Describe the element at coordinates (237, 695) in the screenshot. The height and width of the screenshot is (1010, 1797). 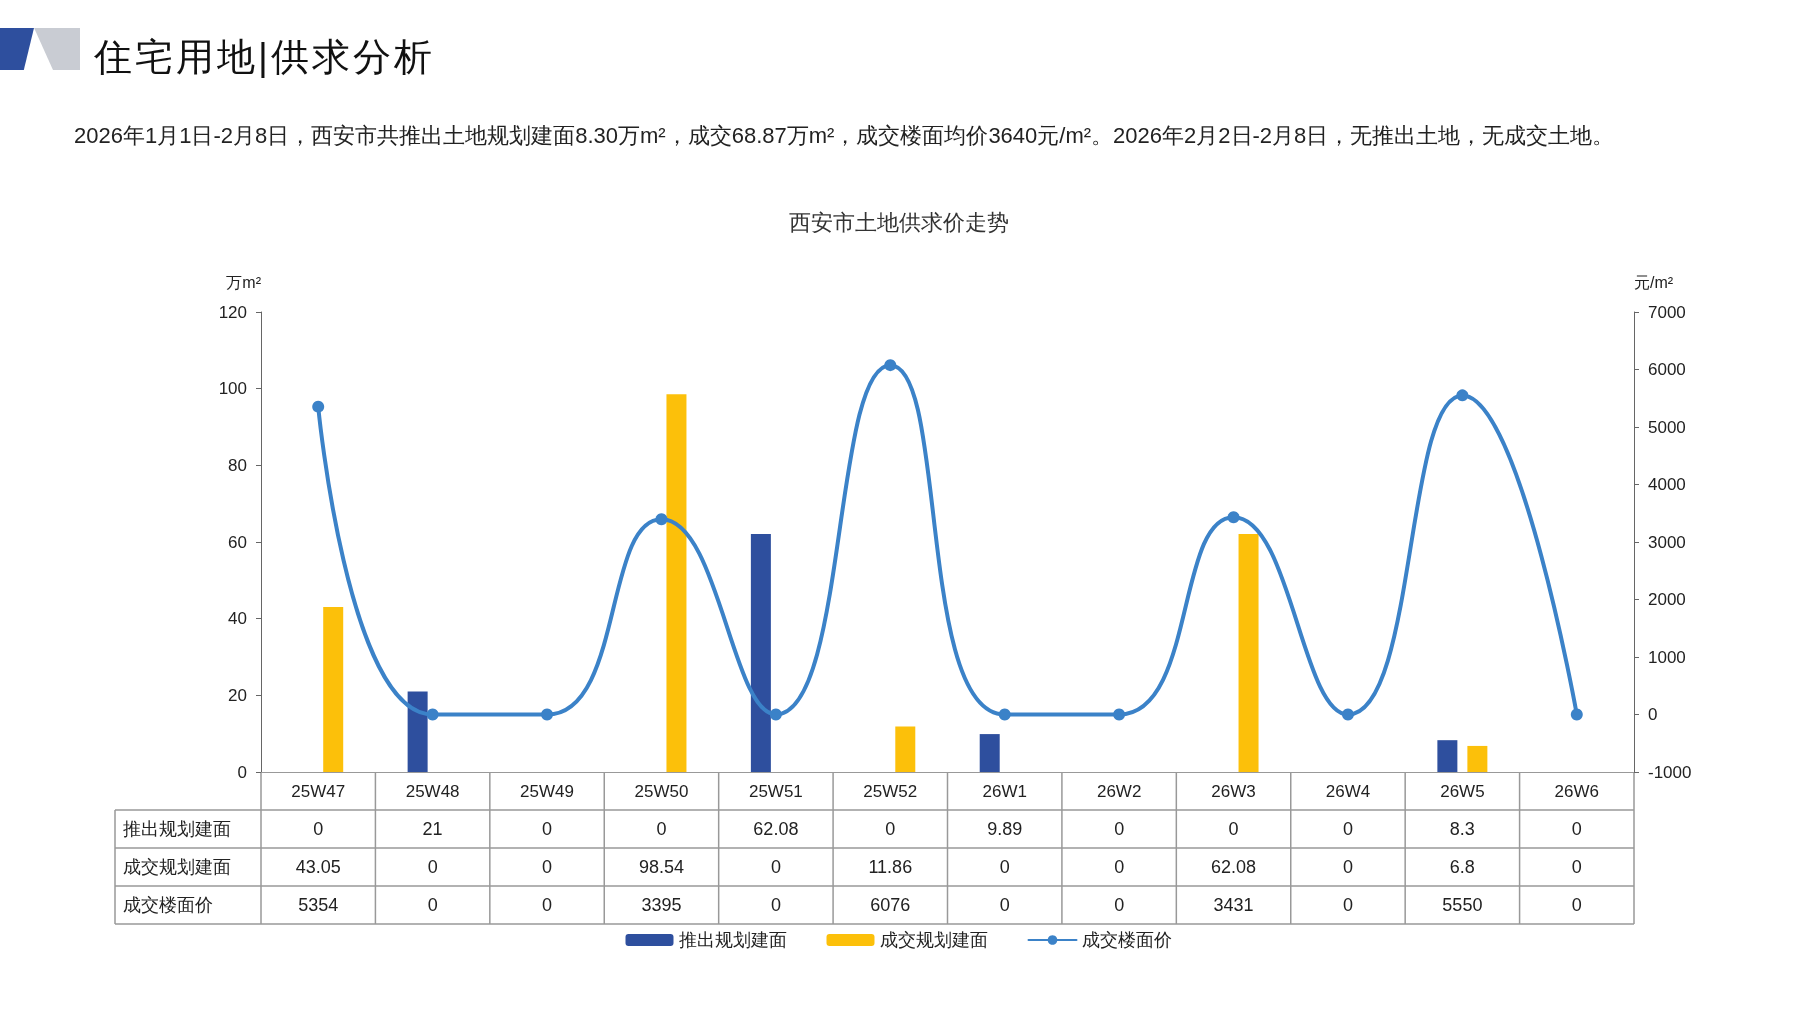
I see `y-tick-label: 20` at that location.